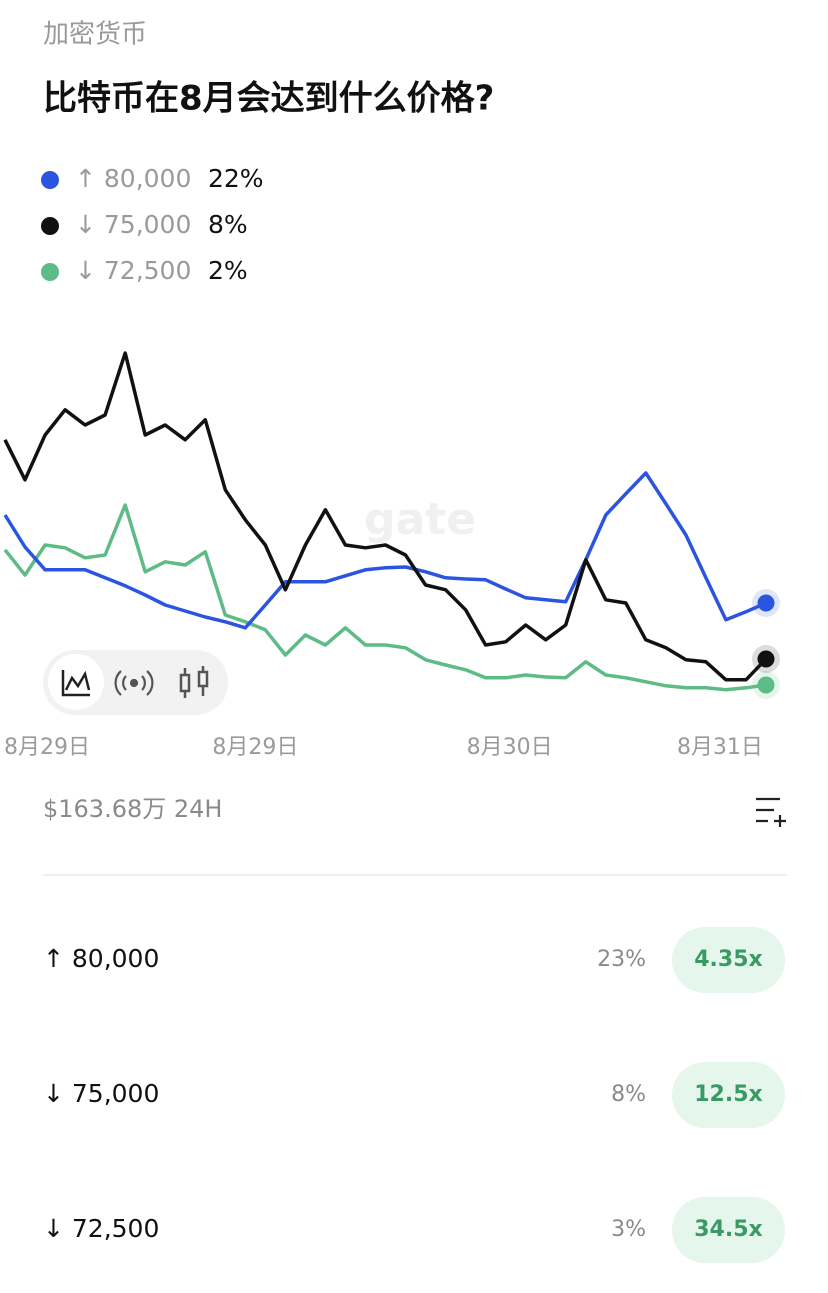  I want to click on legend: ↑ 80,000 22% ↓ 75,000 8% ↓ 72,500 2%, so click(152, 224).